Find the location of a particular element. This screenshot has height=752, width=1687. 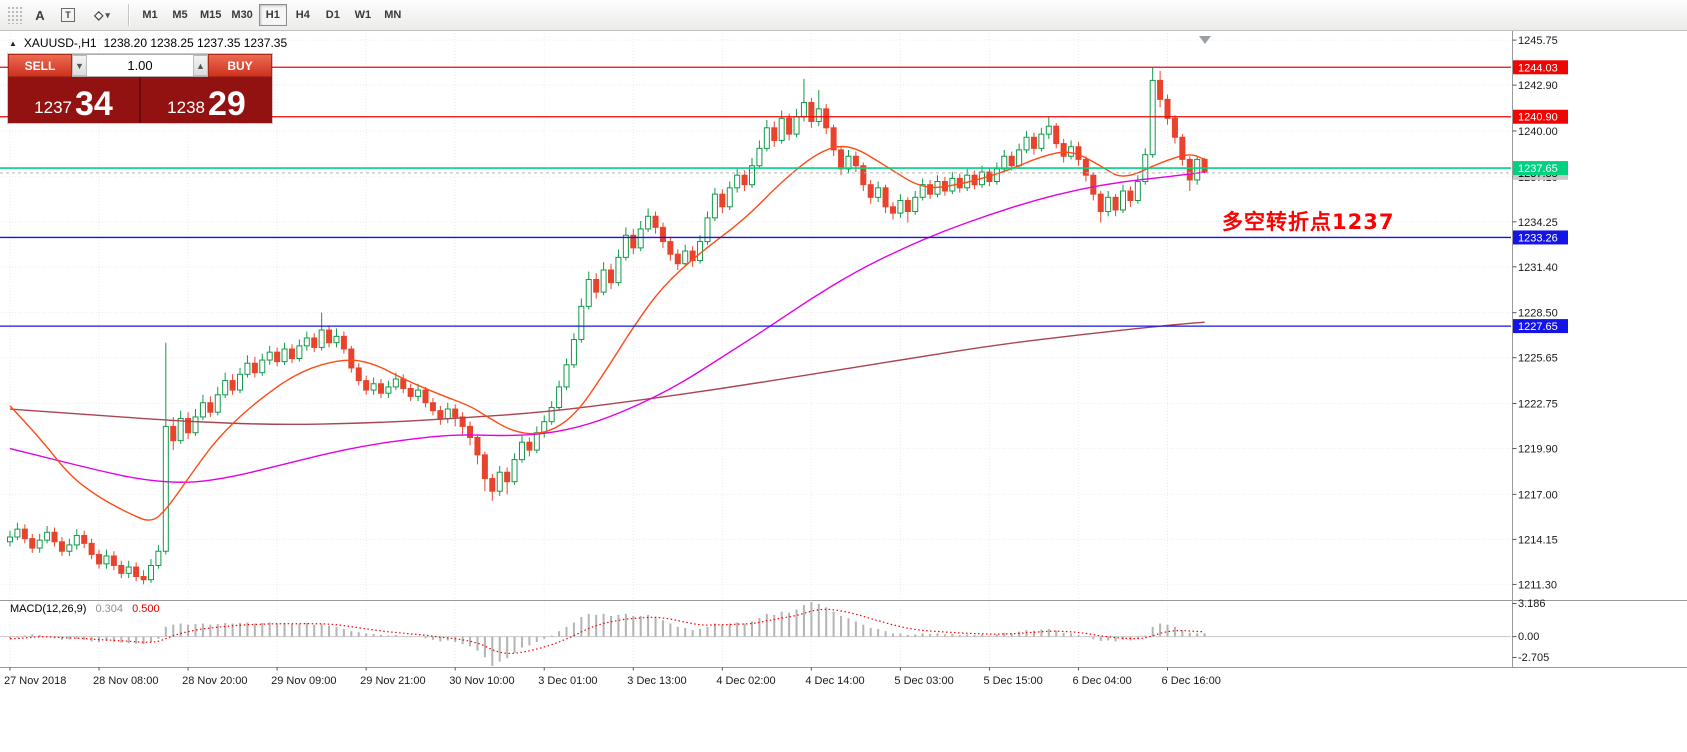

price-tick-label: 1219.90 is located at coordinates (1538, 450).